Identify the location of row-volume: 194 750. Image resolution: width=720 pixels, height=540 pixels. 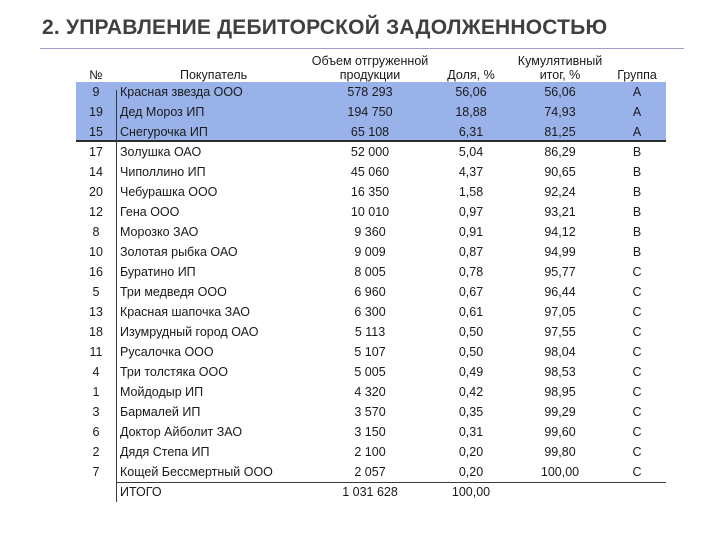
(370, 112).